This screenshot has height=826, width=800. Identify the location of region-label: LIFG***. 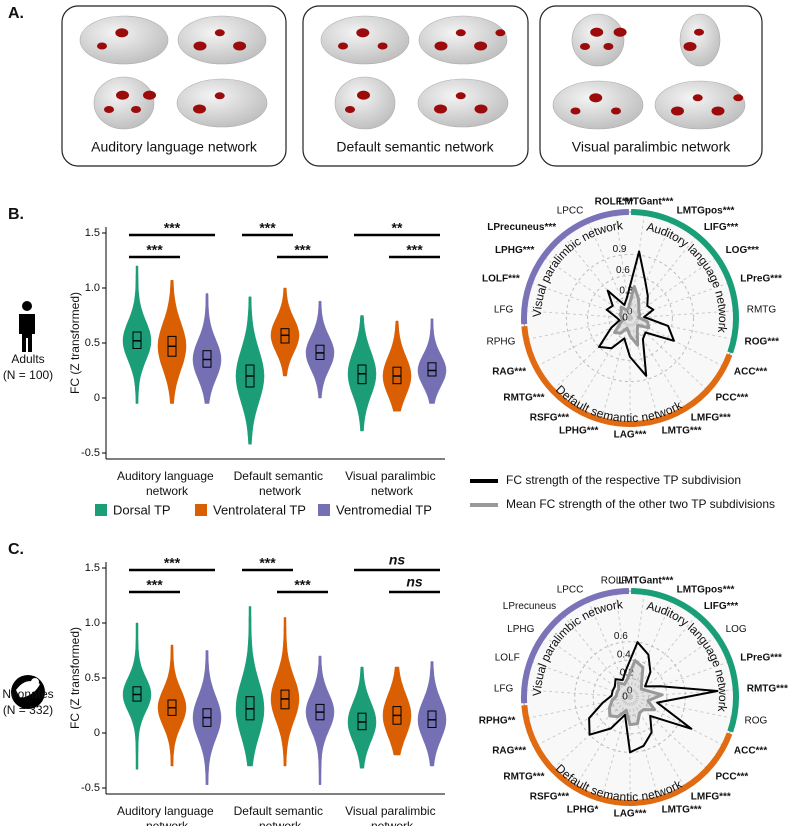
(721, 606).